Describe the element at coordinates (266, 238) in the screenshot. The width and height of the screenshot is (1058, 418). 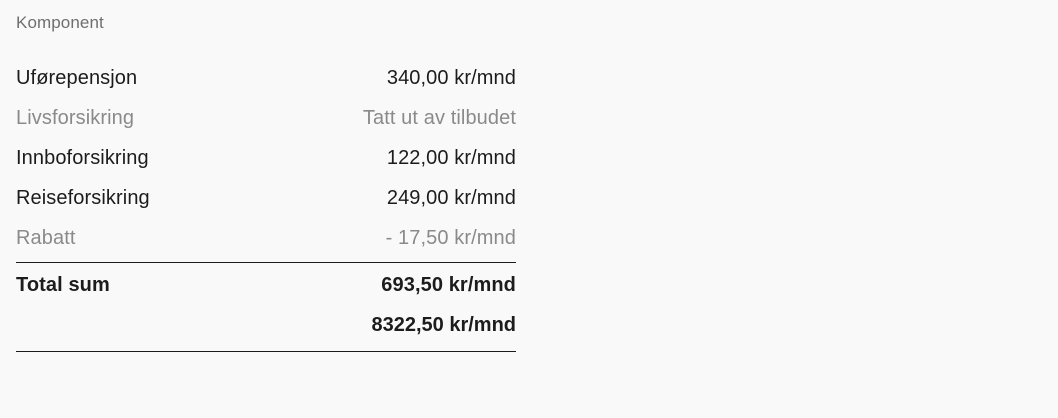
I see `row-rabatt: Rabatt - 17,50 kr/mnd` at that location.